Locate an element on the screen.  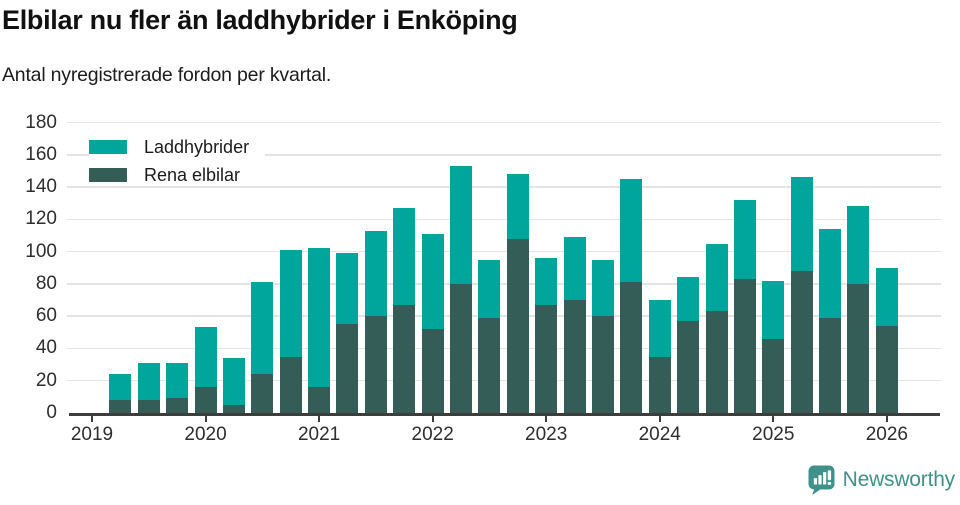
x-axis-tick-label: 2022 is located at coordinates (432, 434).